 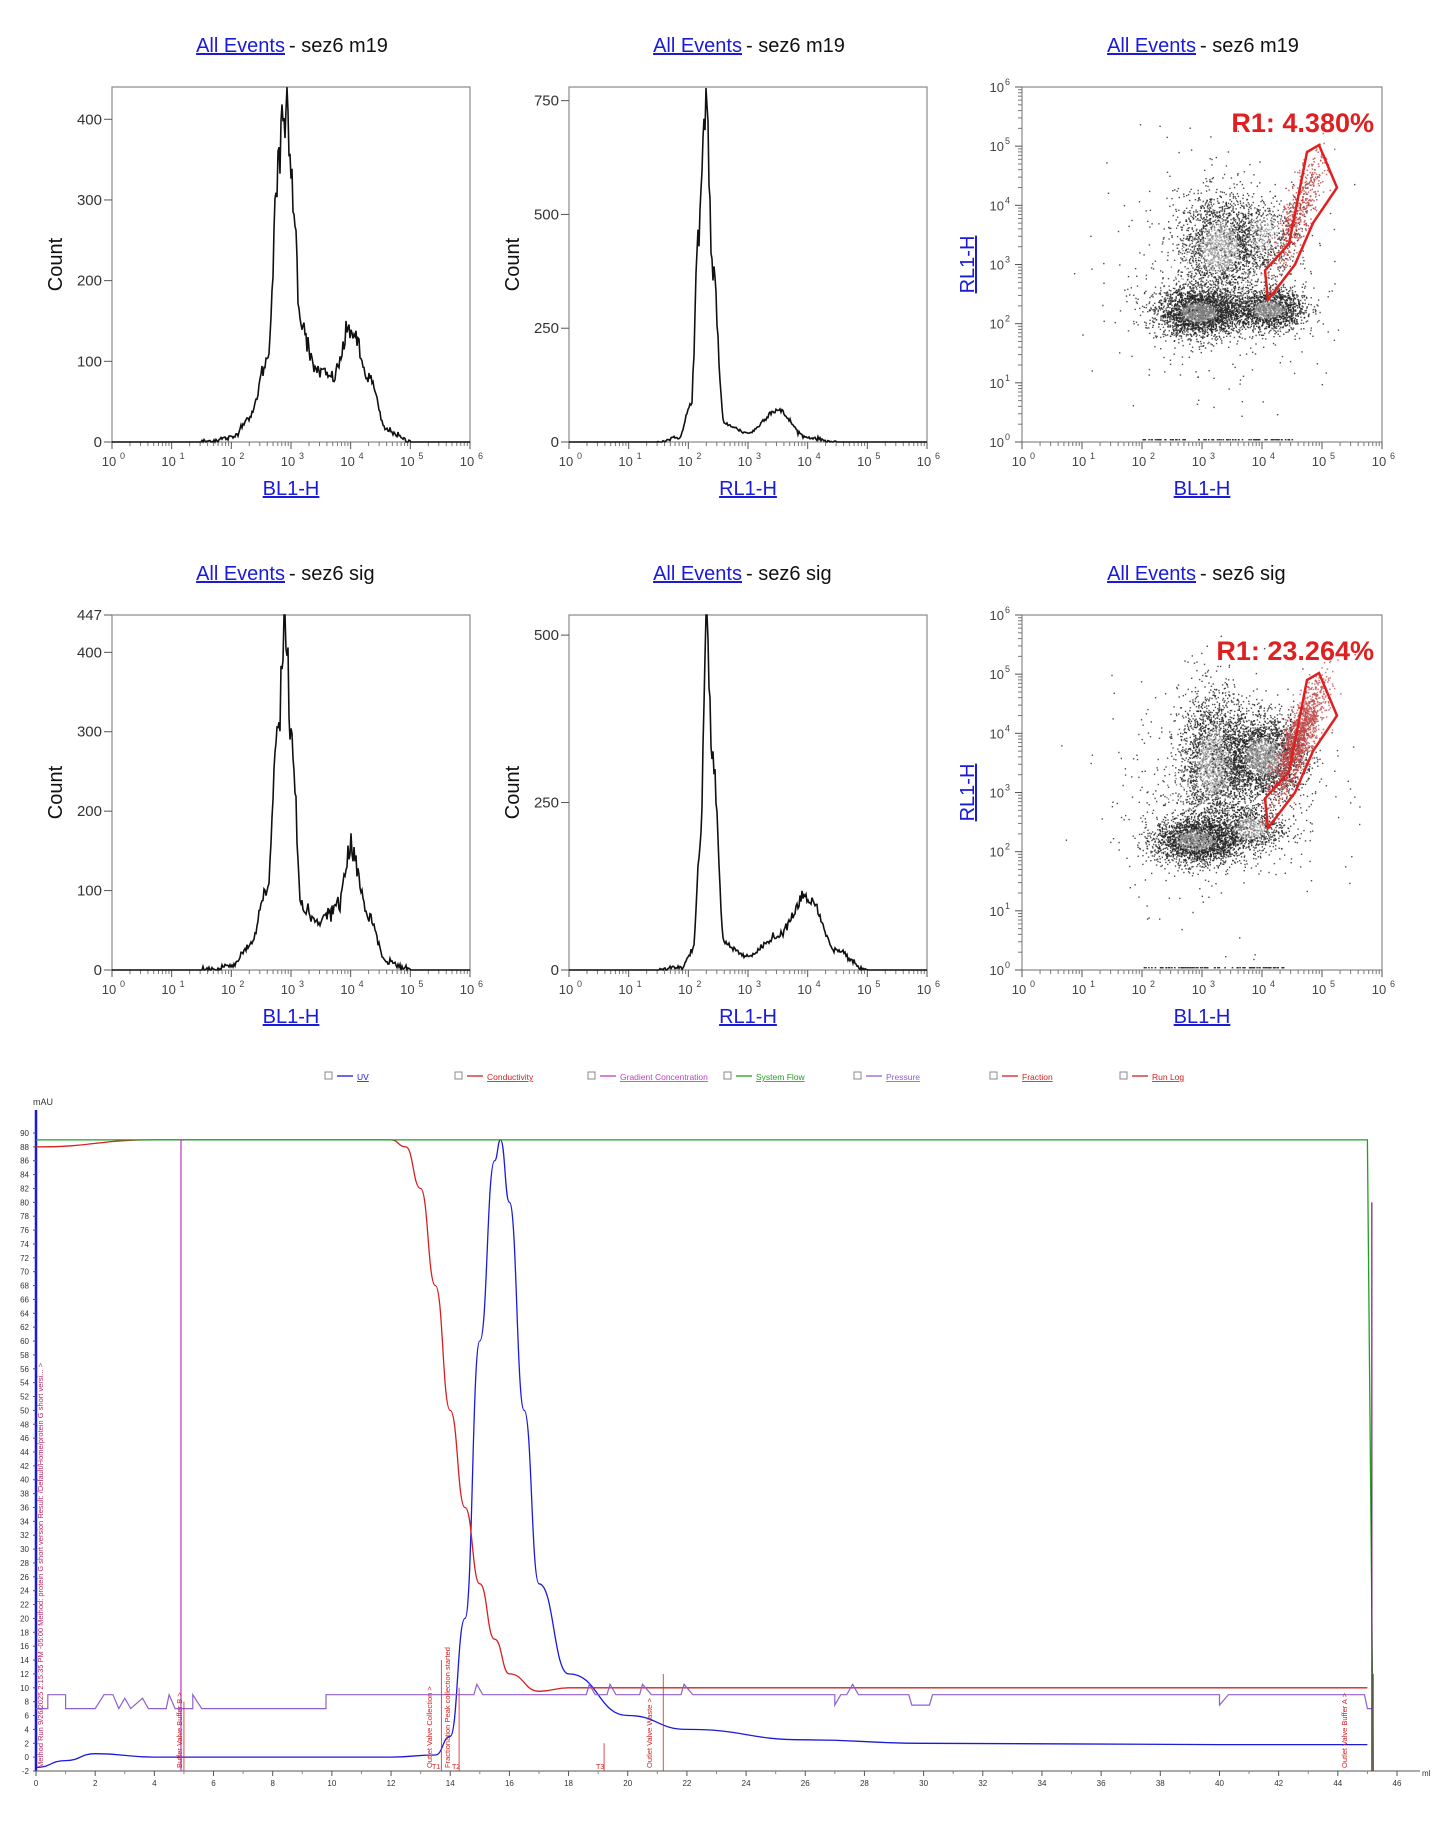 I want to click on panel-title-text: - sez6 m19, so click(x=338, y=46).